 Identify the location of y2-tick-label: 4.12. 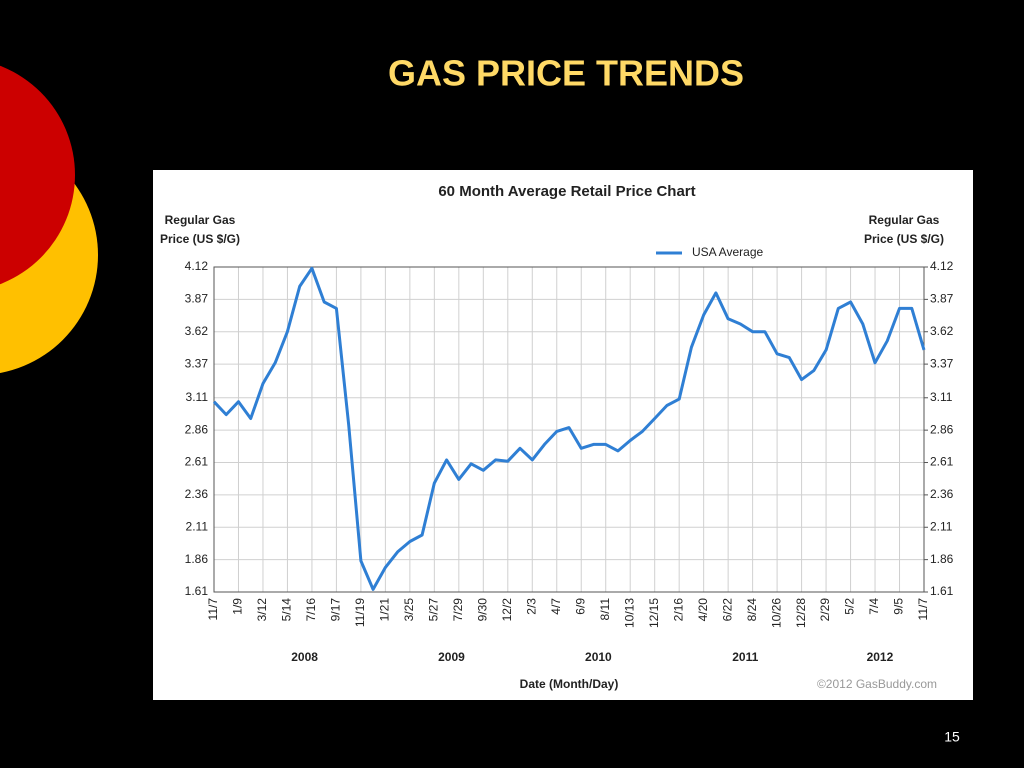
(942, 266).